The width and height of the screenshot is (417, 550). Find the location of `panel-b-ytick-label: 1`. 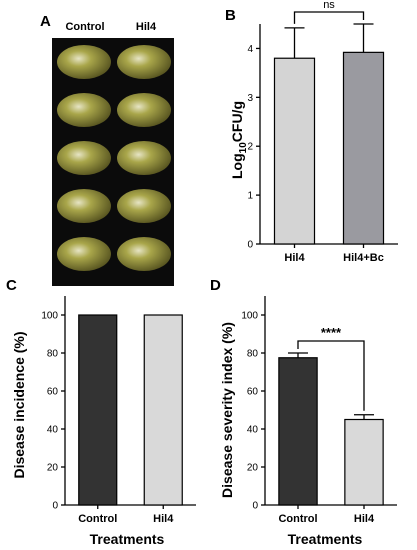

panel-b-ytick-label: 1 is located at coordinates (250, 196).